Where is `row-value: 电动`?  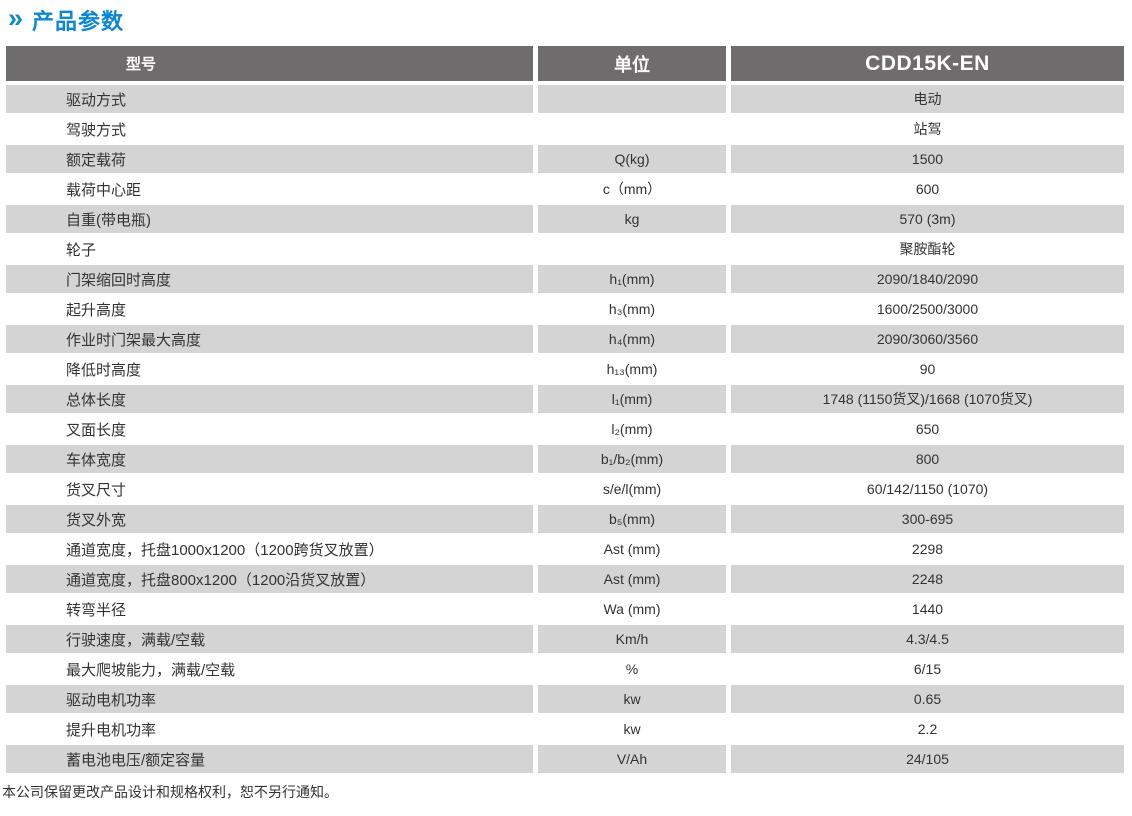 row-value: 电动 is located at coordinates (927, 99).